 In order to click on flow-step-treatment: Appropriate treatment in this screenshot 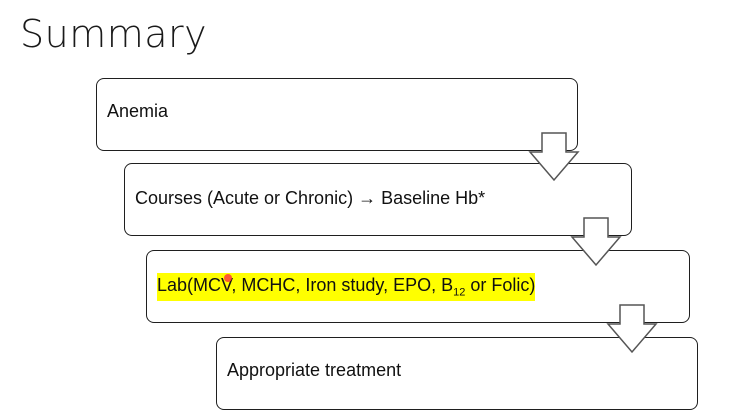, I will do `click(457, 373)`.